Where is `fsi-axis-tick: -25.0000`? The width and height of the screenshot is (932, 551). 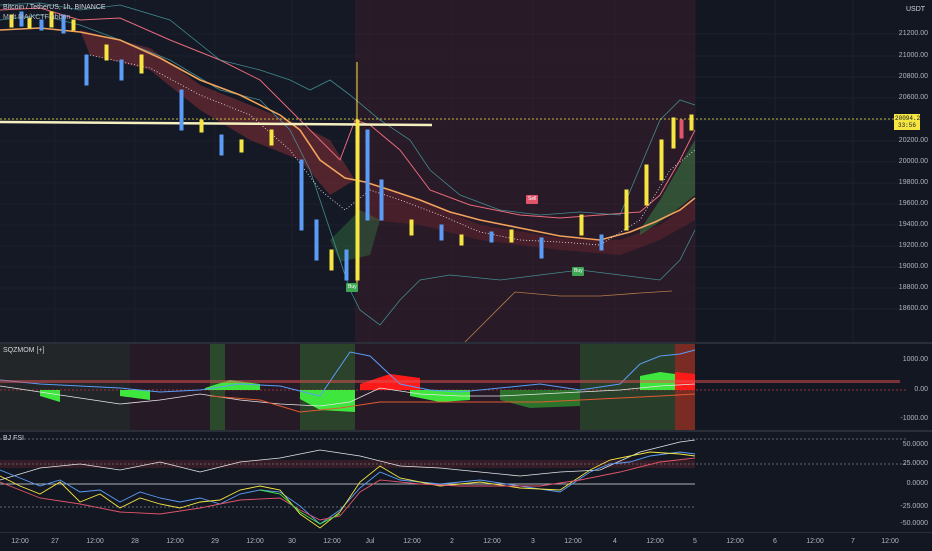 fsi-axis-tick: -25.0000 is located at coordinates (914, 506).